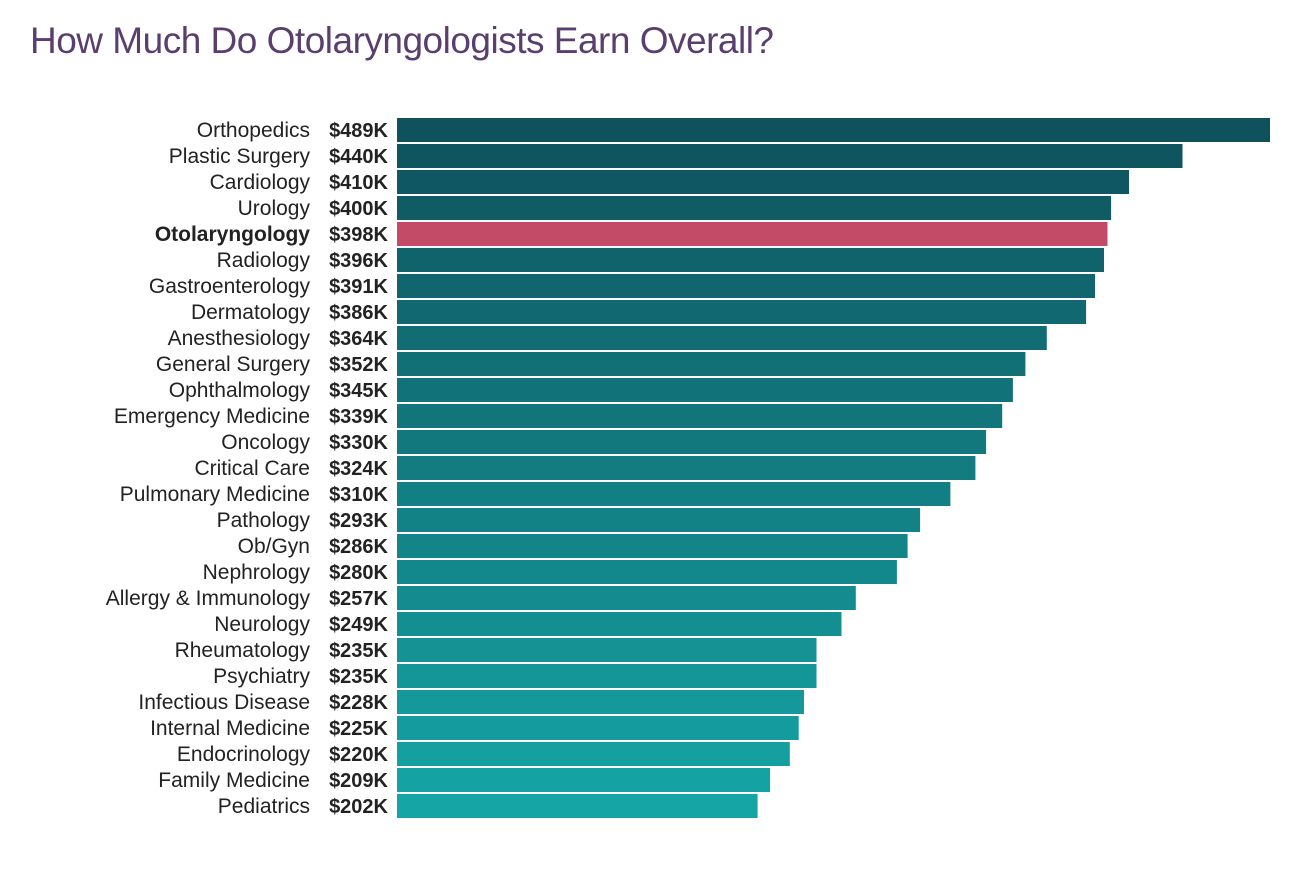  What do you see at coordinates (700, 416) in the screenshot?
I see `bar-emergency-medicine` at bounding box center [700, 416].